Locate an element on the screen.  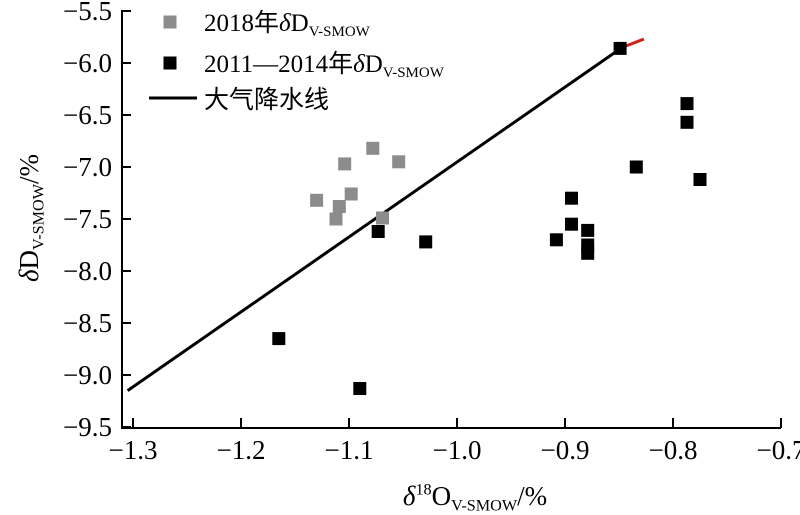
text-part: 18 is located at coordinates (423, 490).